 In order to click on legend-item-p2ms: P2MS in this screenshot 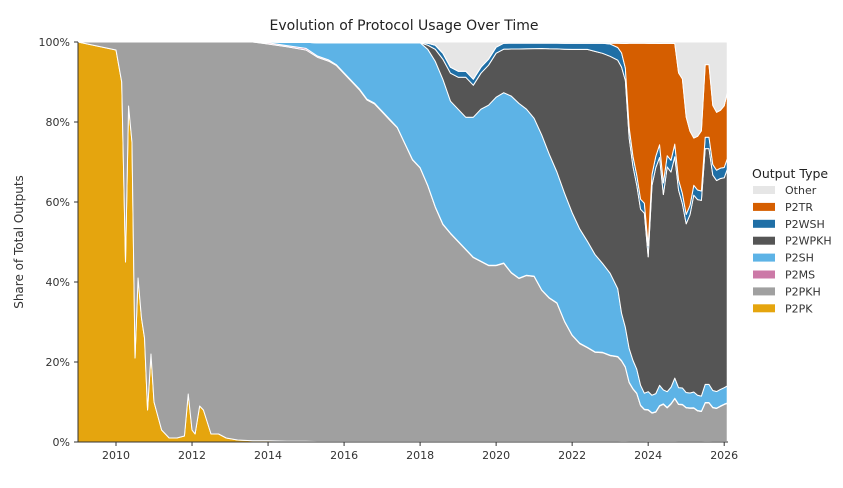, I will do `click(784, 275)`.